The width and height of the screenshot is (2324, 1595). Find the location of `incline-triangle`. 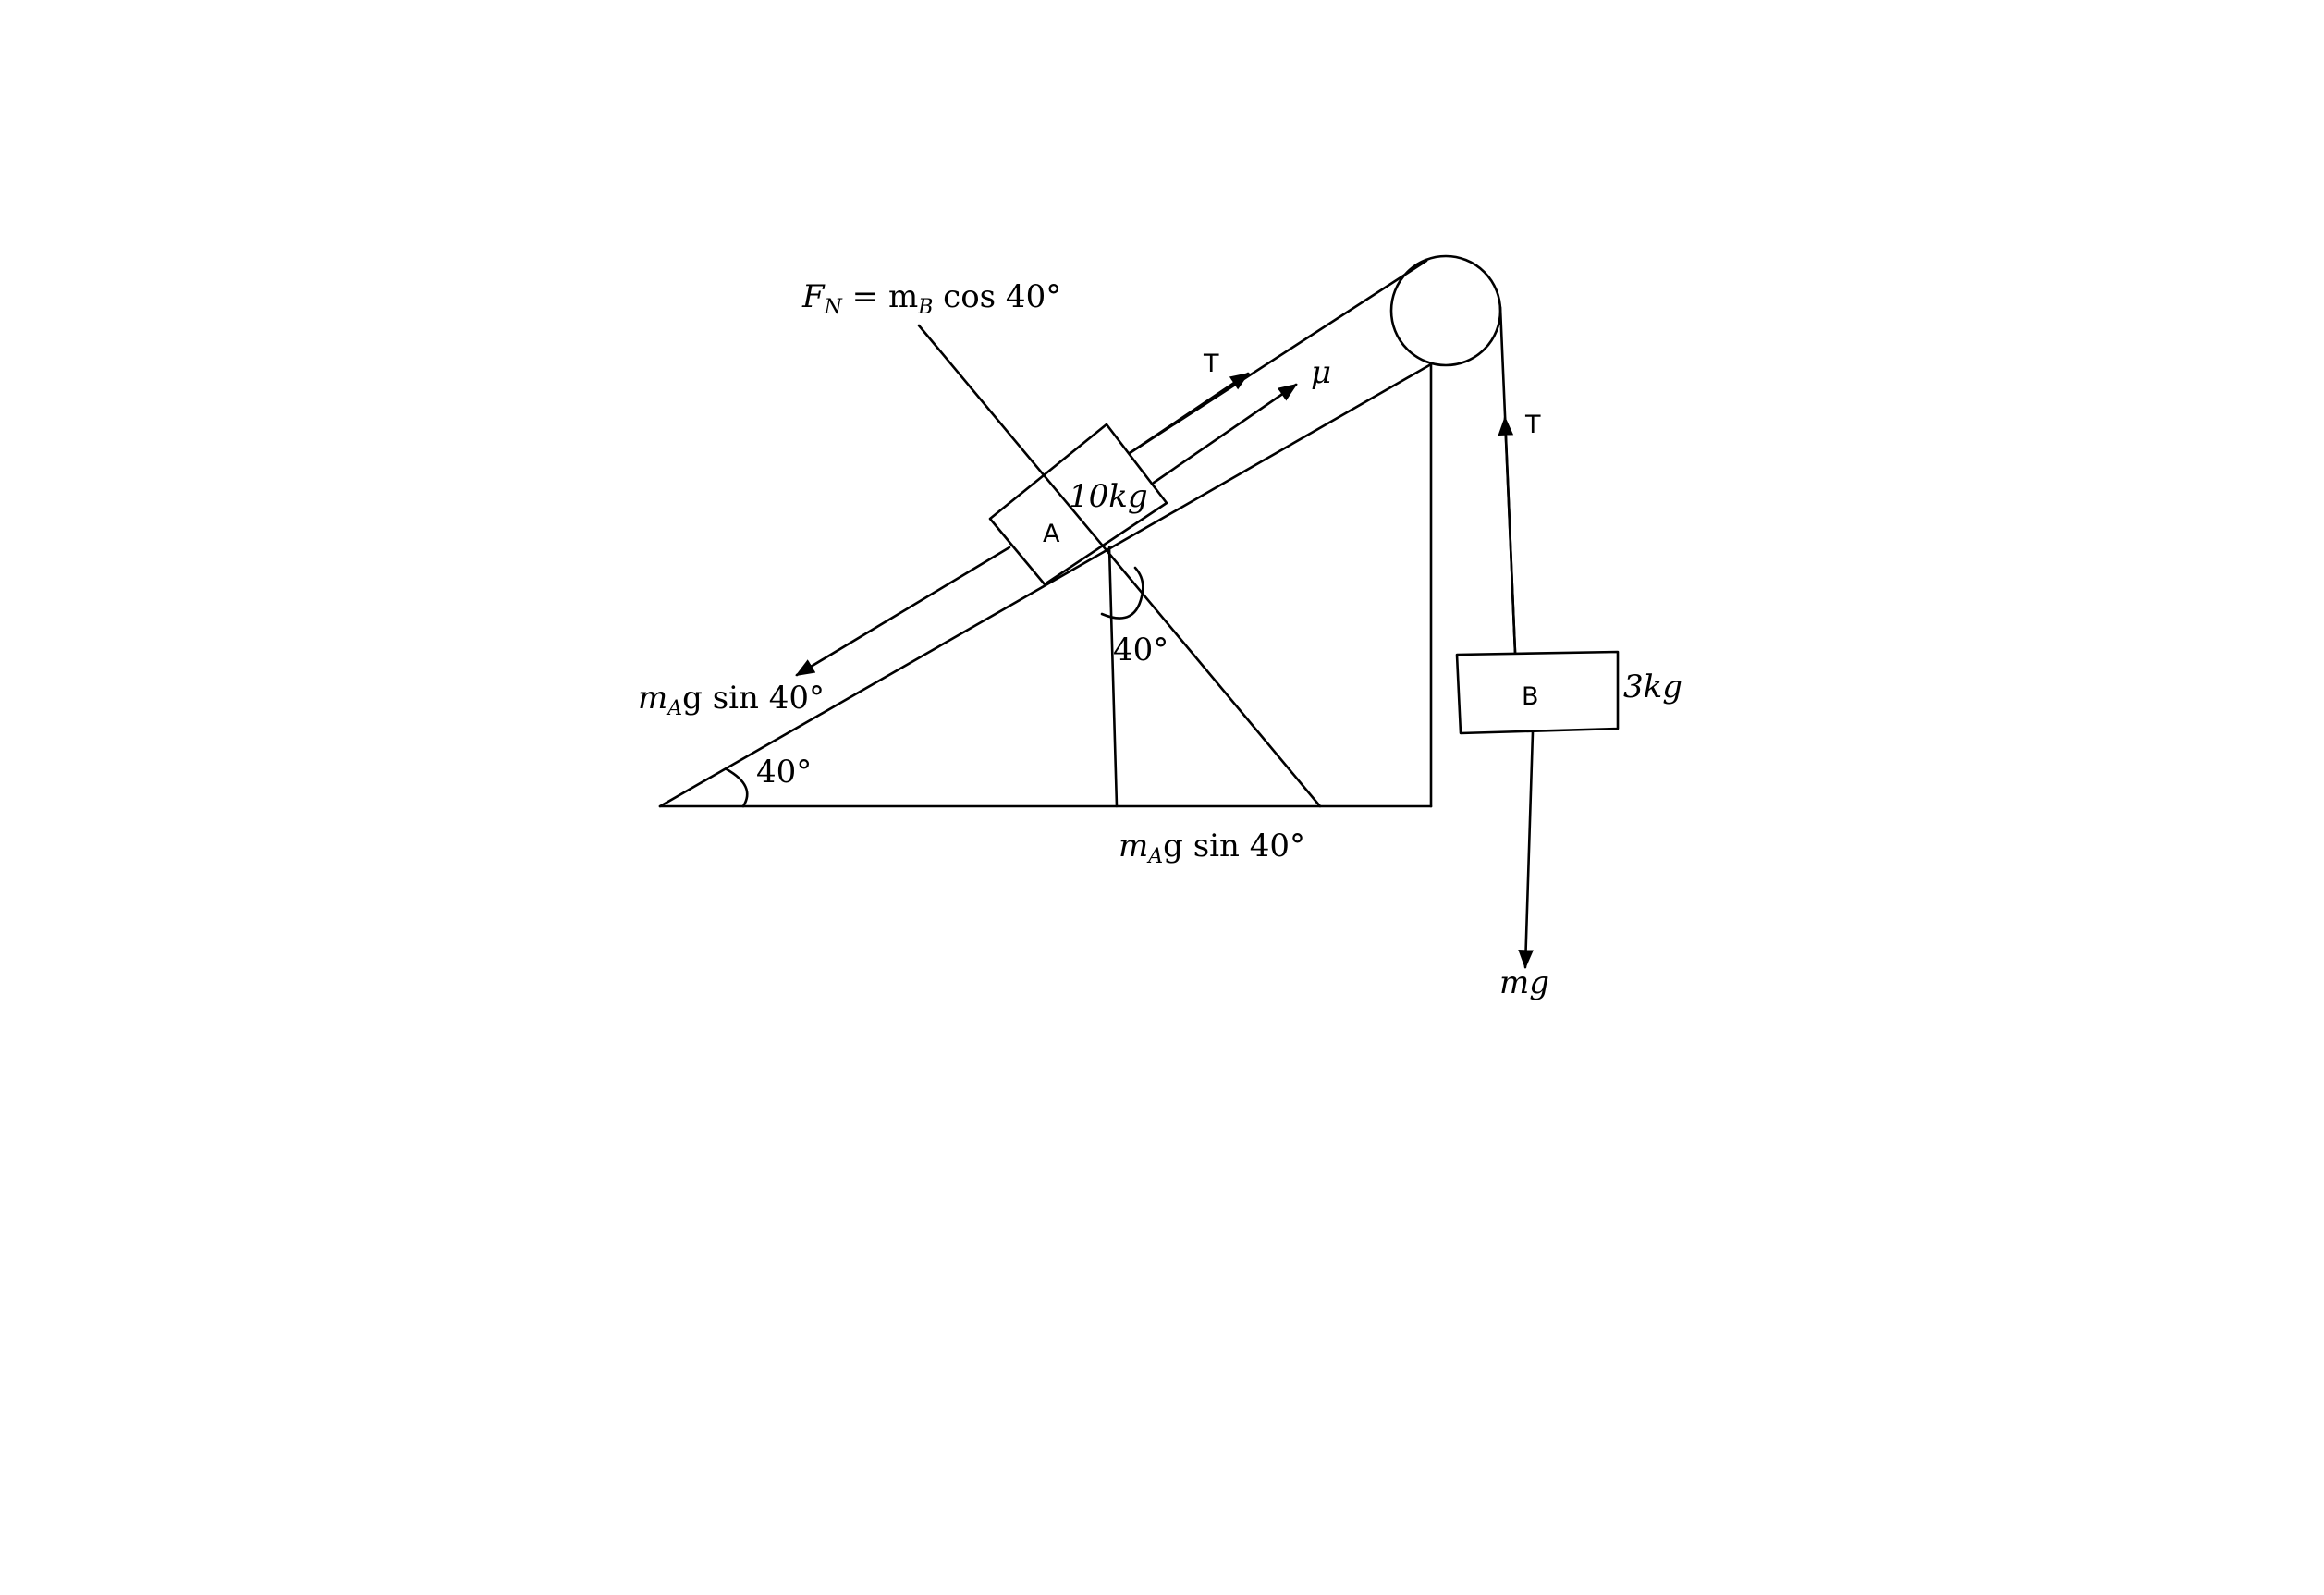

incline-triangle is located at coordinates (1045, 585).